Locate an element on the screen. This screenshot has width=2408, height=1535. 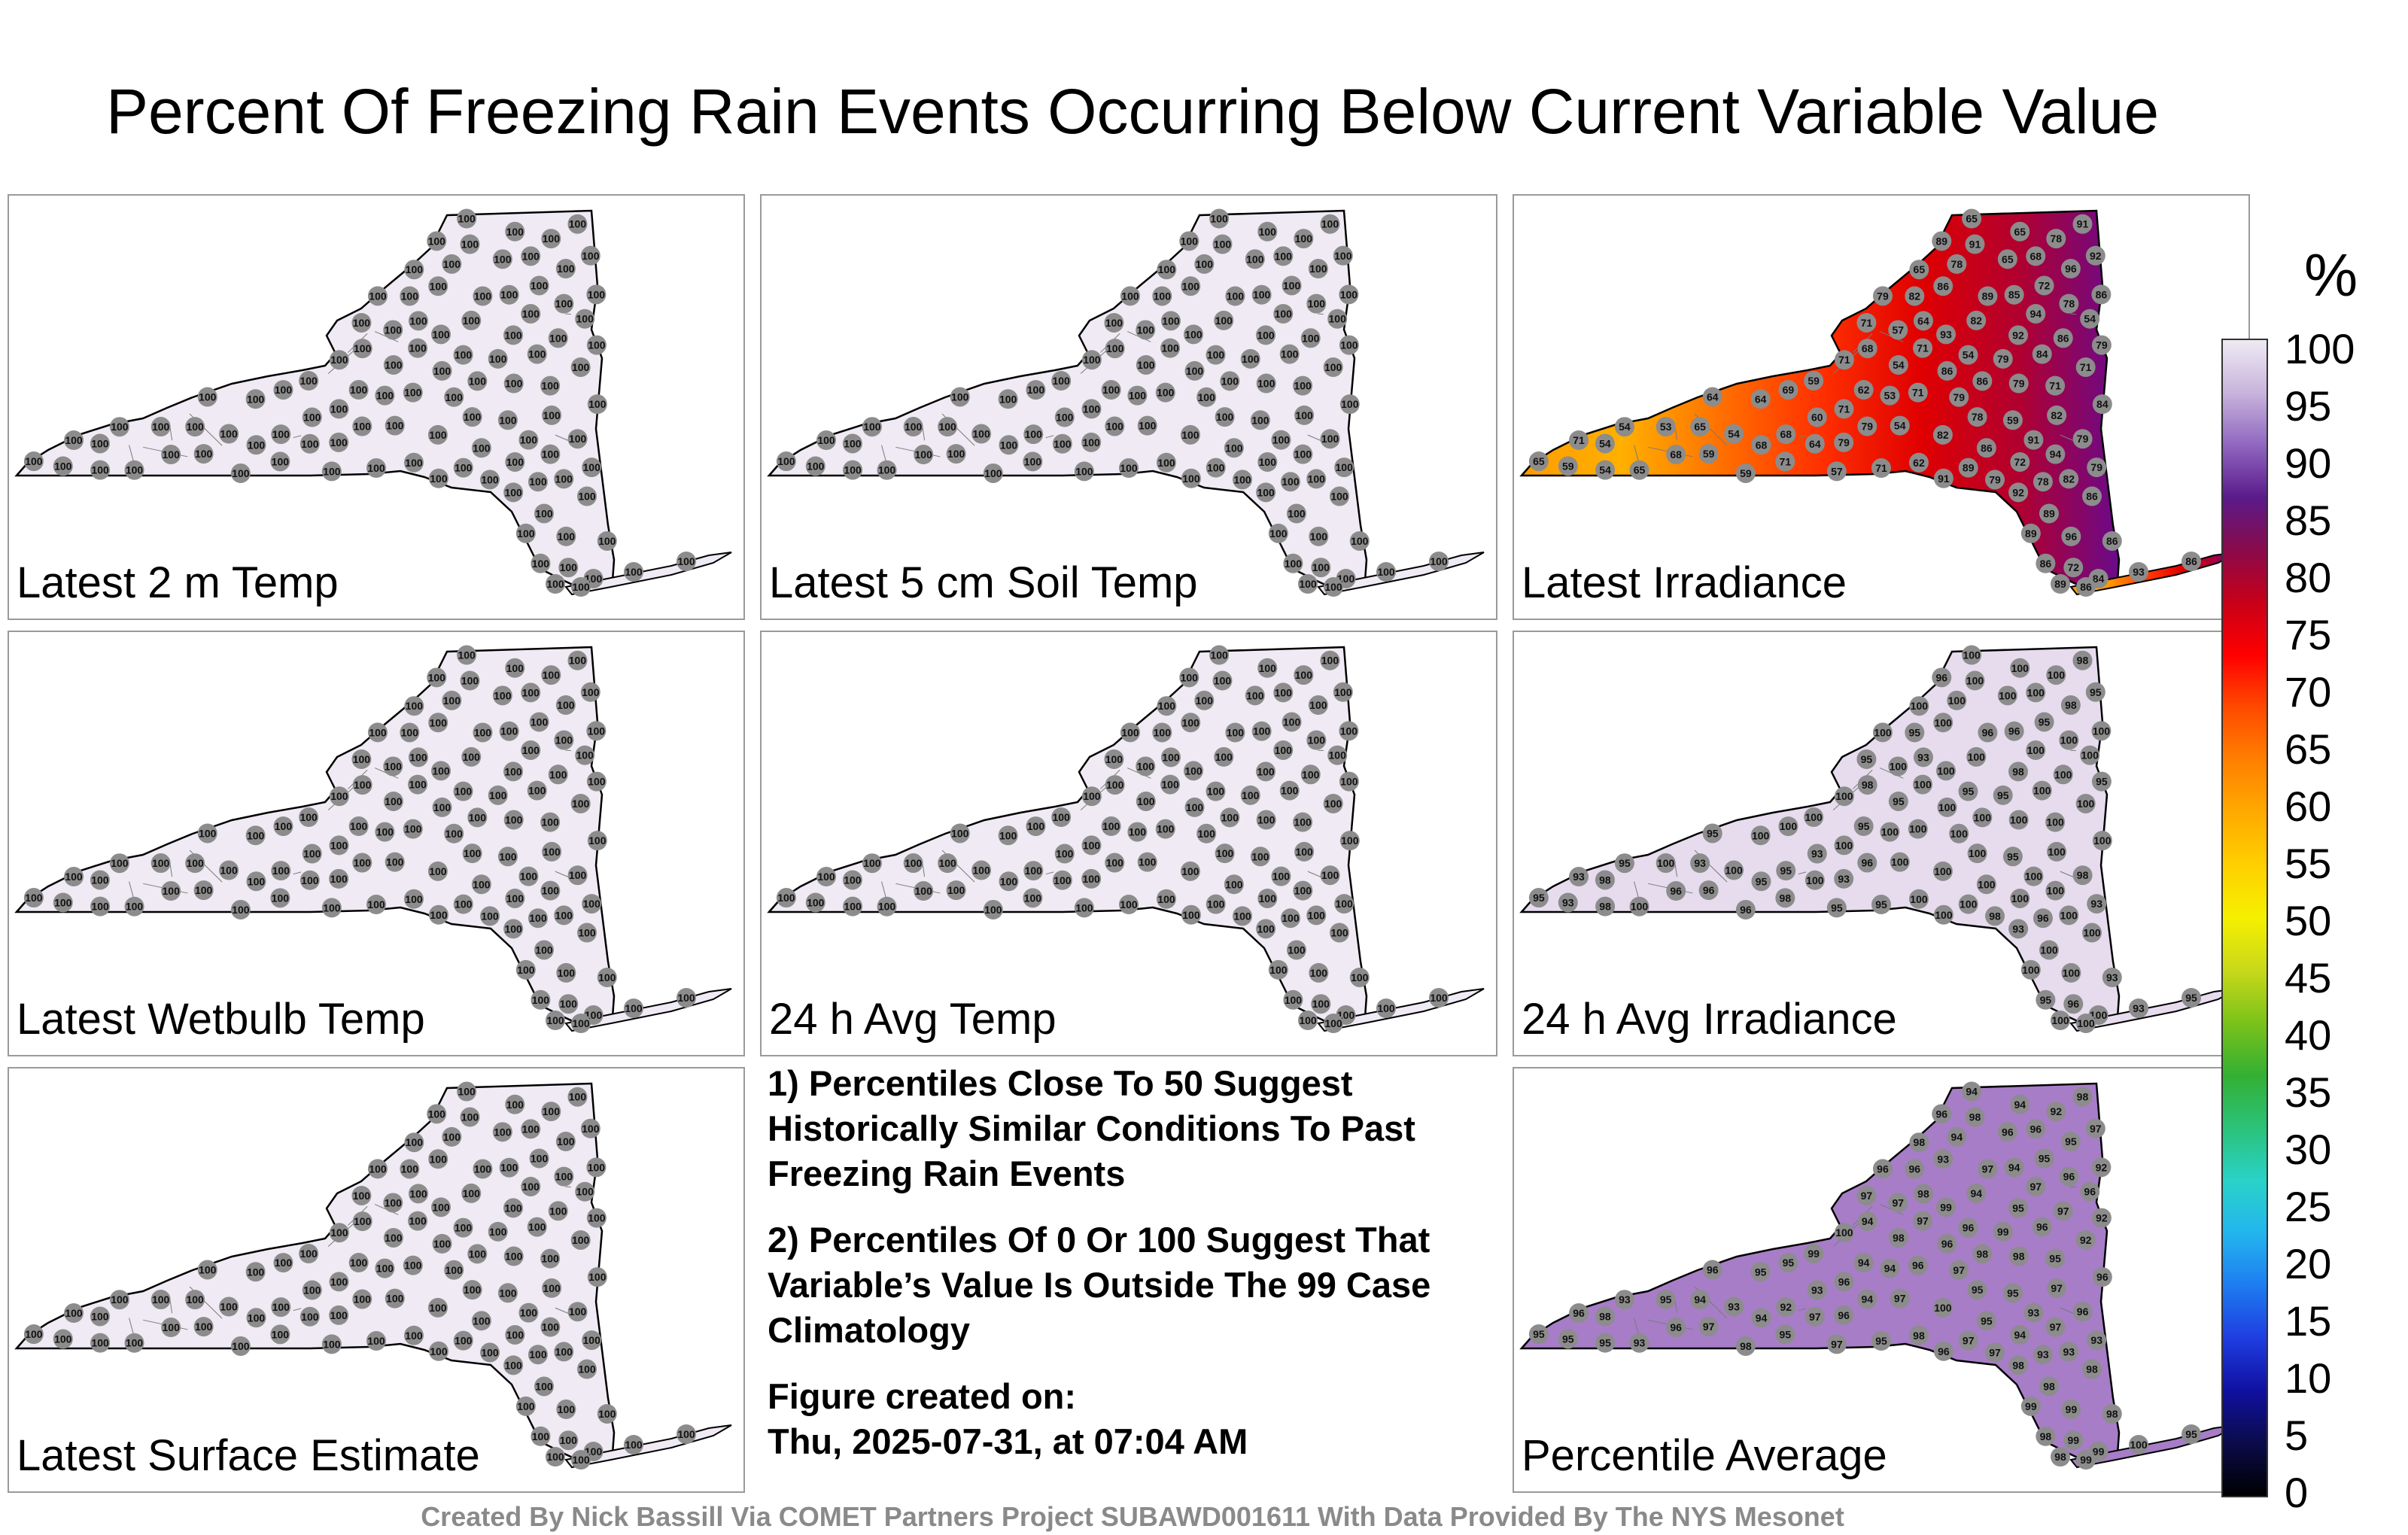
station-marker: 86 is located at coordinates (2063, 338).